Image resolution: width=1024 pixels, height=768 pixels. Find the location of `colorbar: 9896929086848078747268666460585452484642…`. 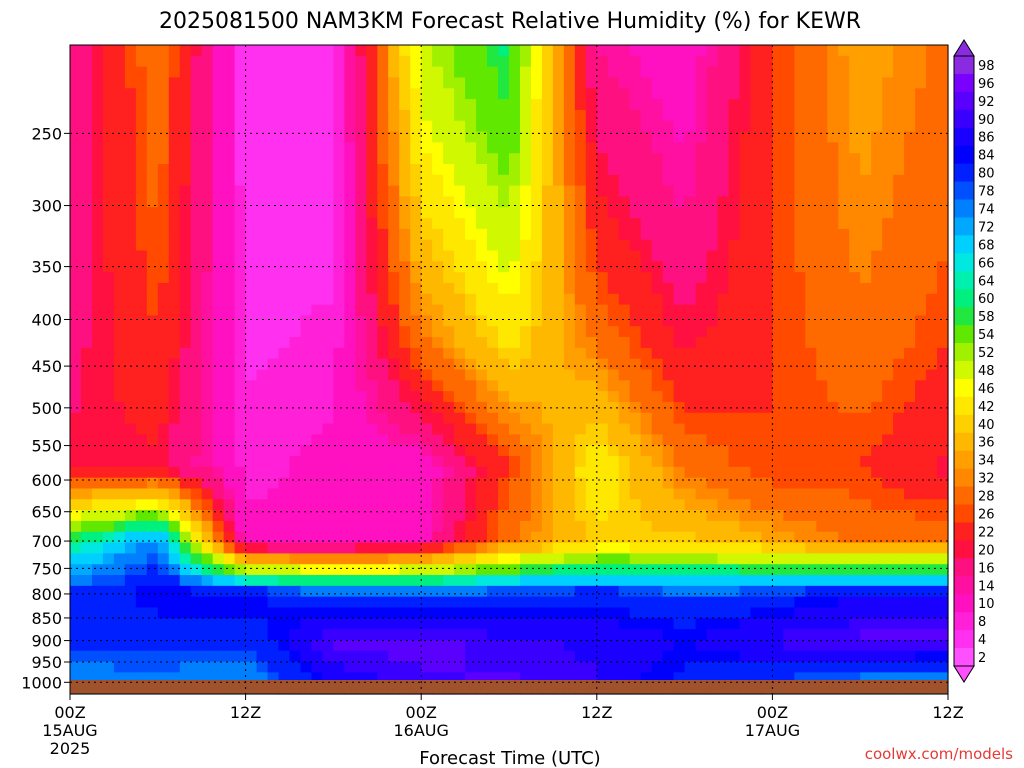

colorbar: 9896929086848078747268666460585452484642… is located at coordinates (974, 361).